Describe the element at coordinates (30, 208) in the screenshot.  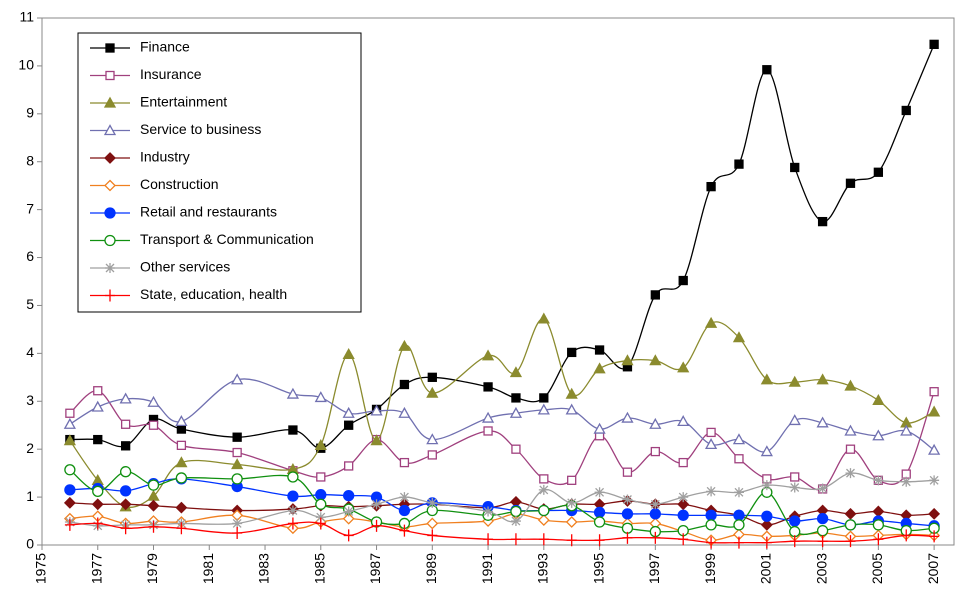
I see `y-tick-label: 7` at that location.